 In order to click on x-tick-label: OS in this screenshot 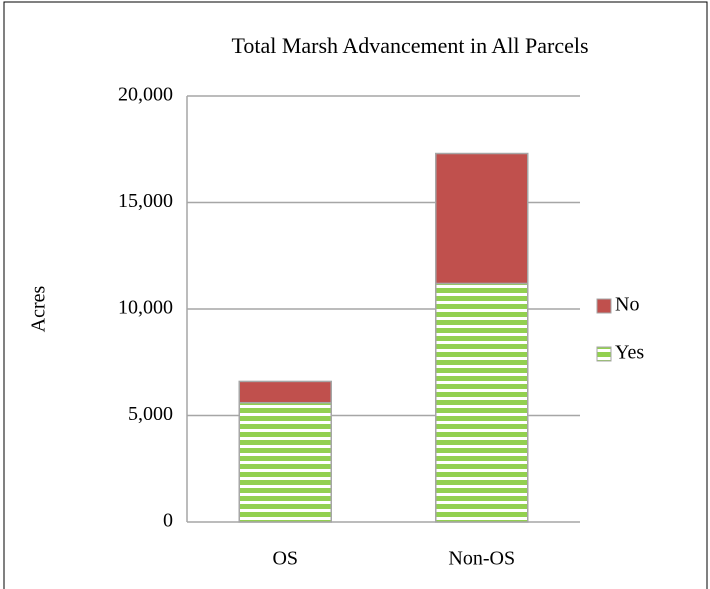, I will do `click(285, 559)`.